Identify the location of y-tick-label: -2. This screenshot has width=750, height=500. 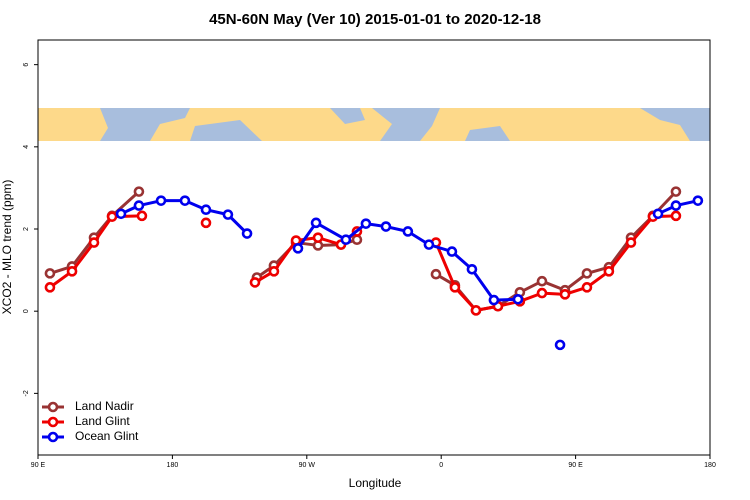
(26, 393).